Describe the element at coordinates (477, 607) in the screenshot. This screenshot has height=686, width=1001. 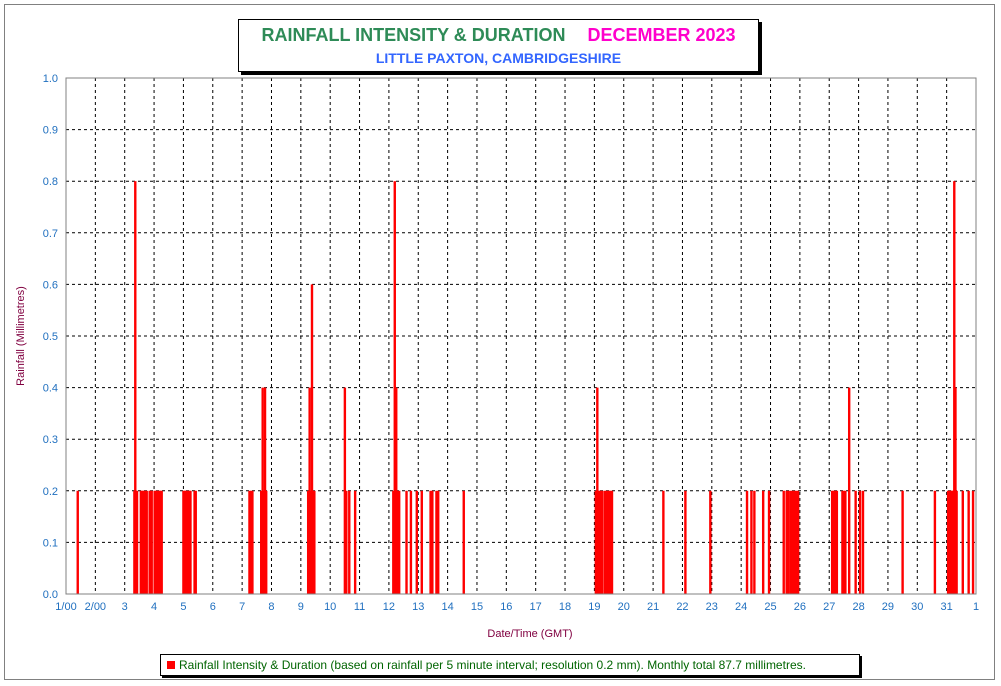
I see `x-tick-label: 15` at that location.